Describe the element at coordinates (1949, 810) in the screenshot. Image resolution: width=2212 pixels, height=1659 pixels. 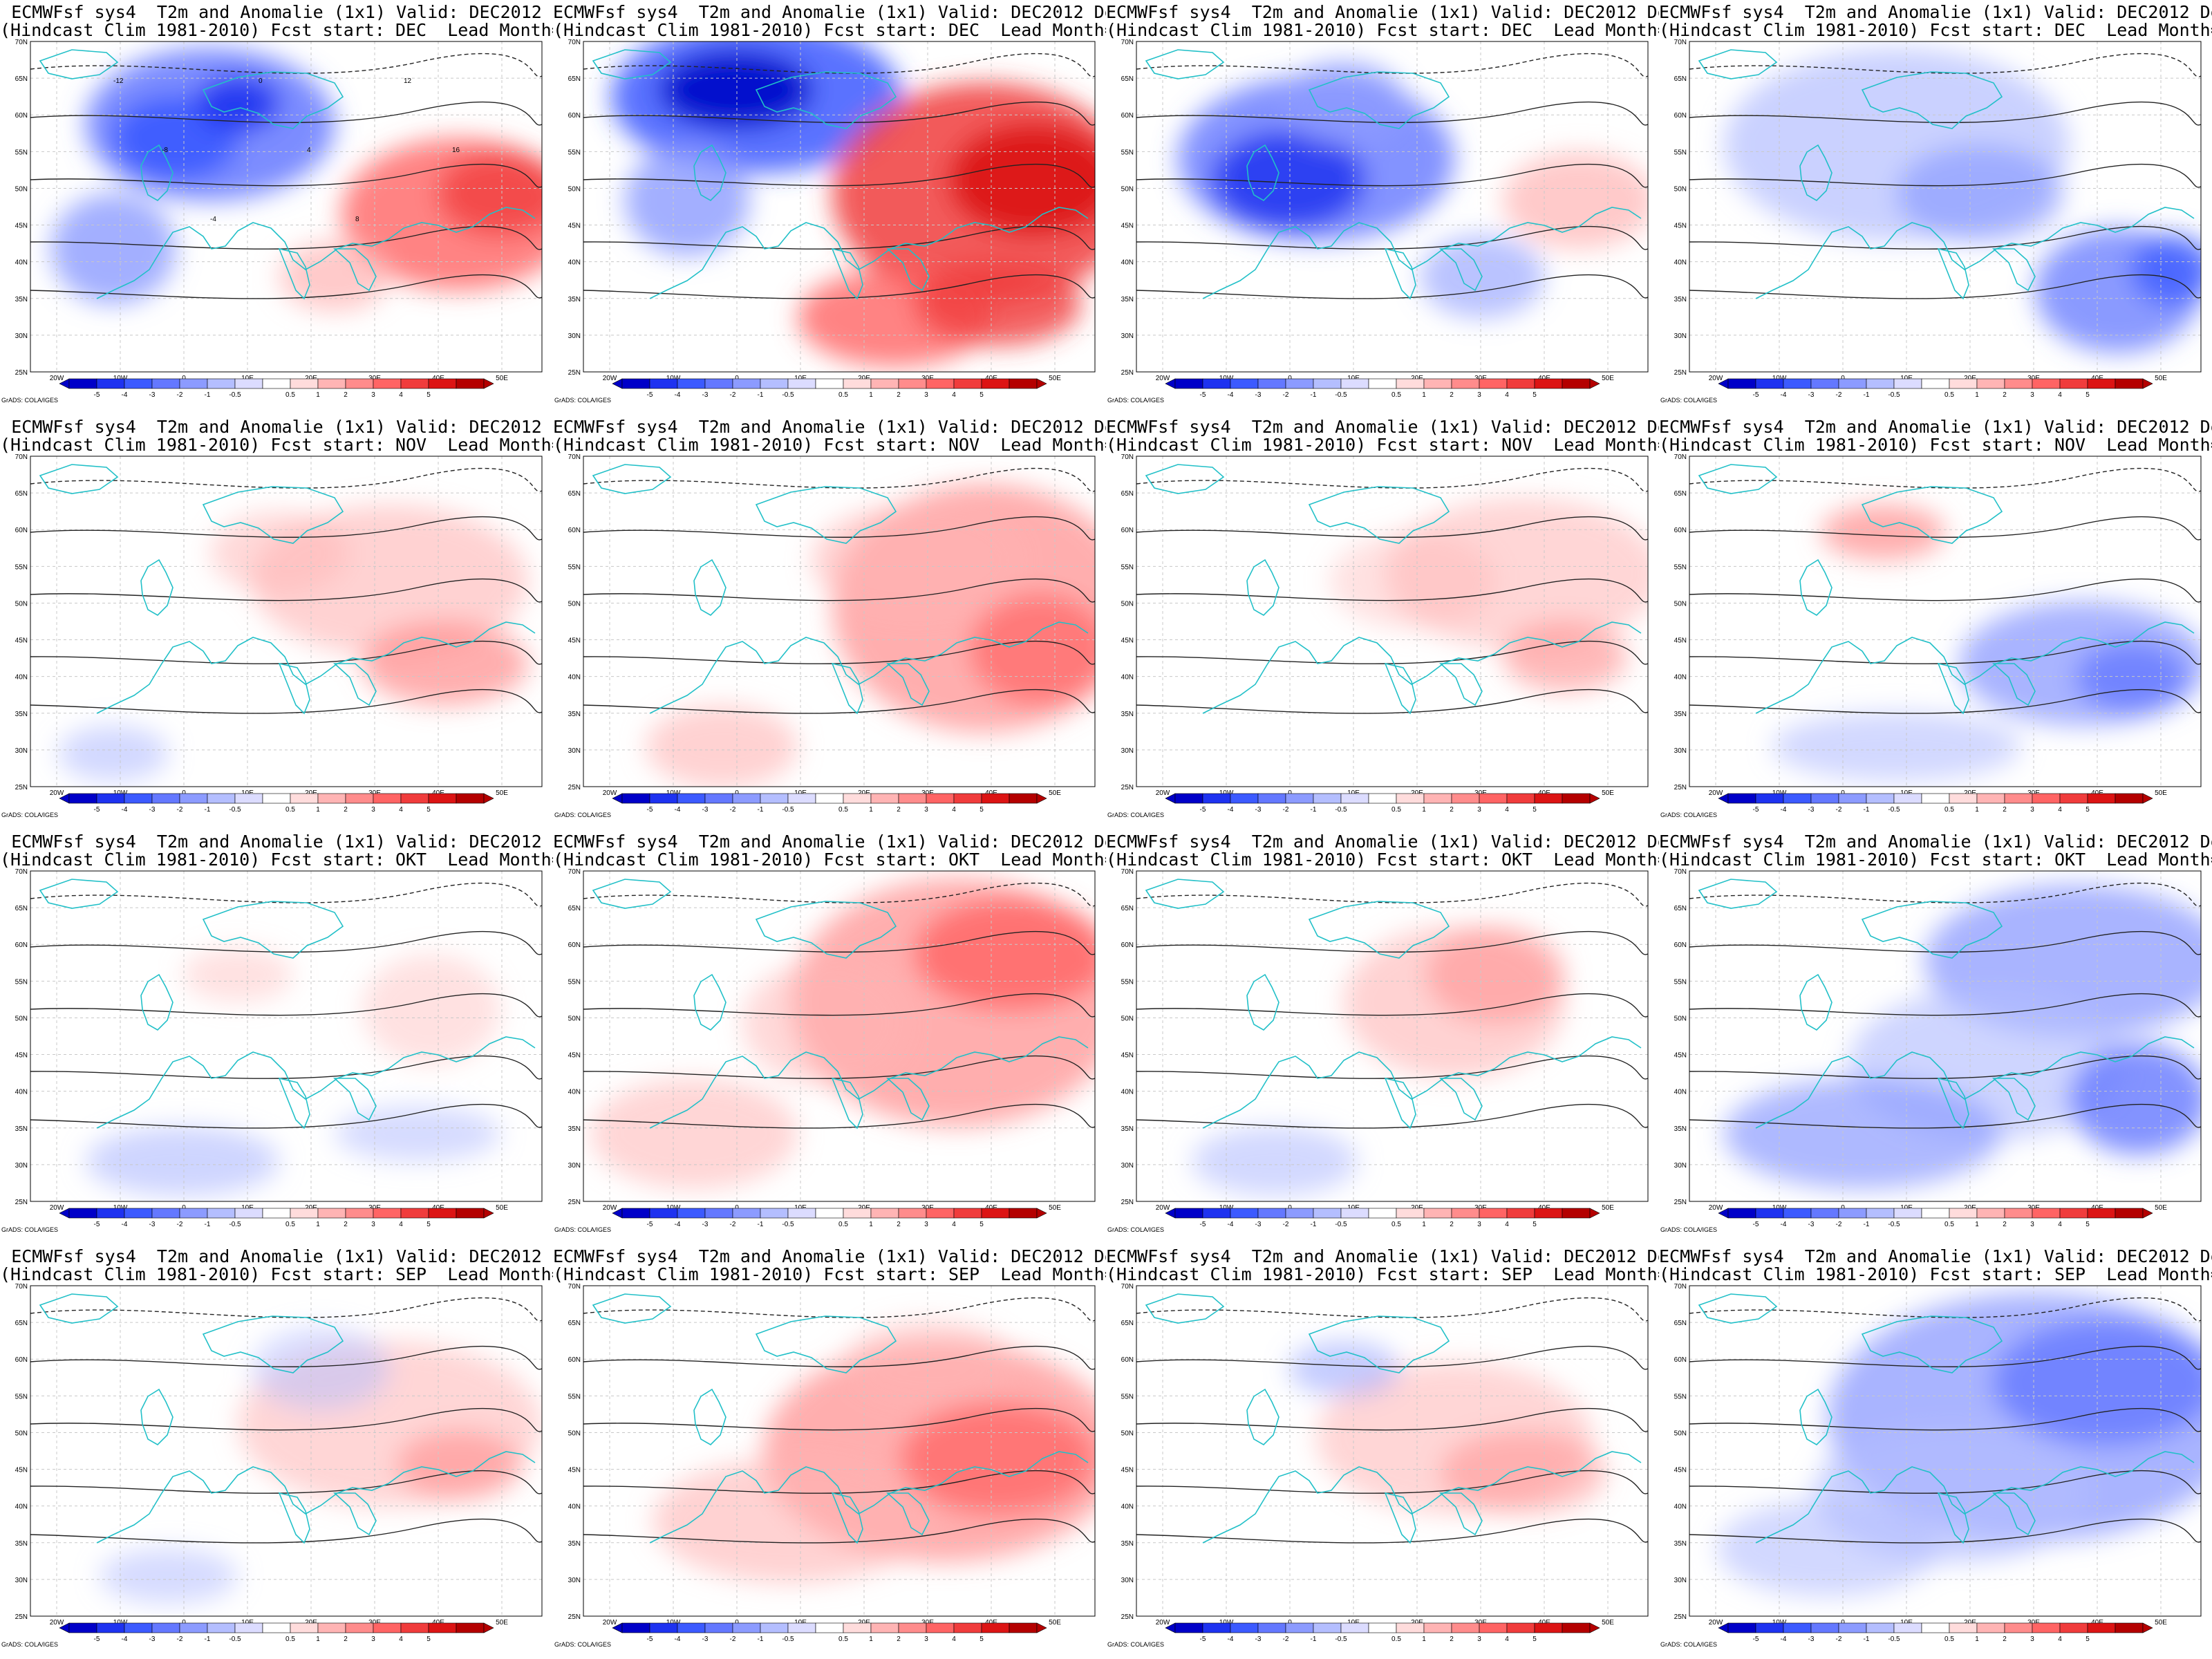
I see `colorbar-tick-label: 0.5` at that location.